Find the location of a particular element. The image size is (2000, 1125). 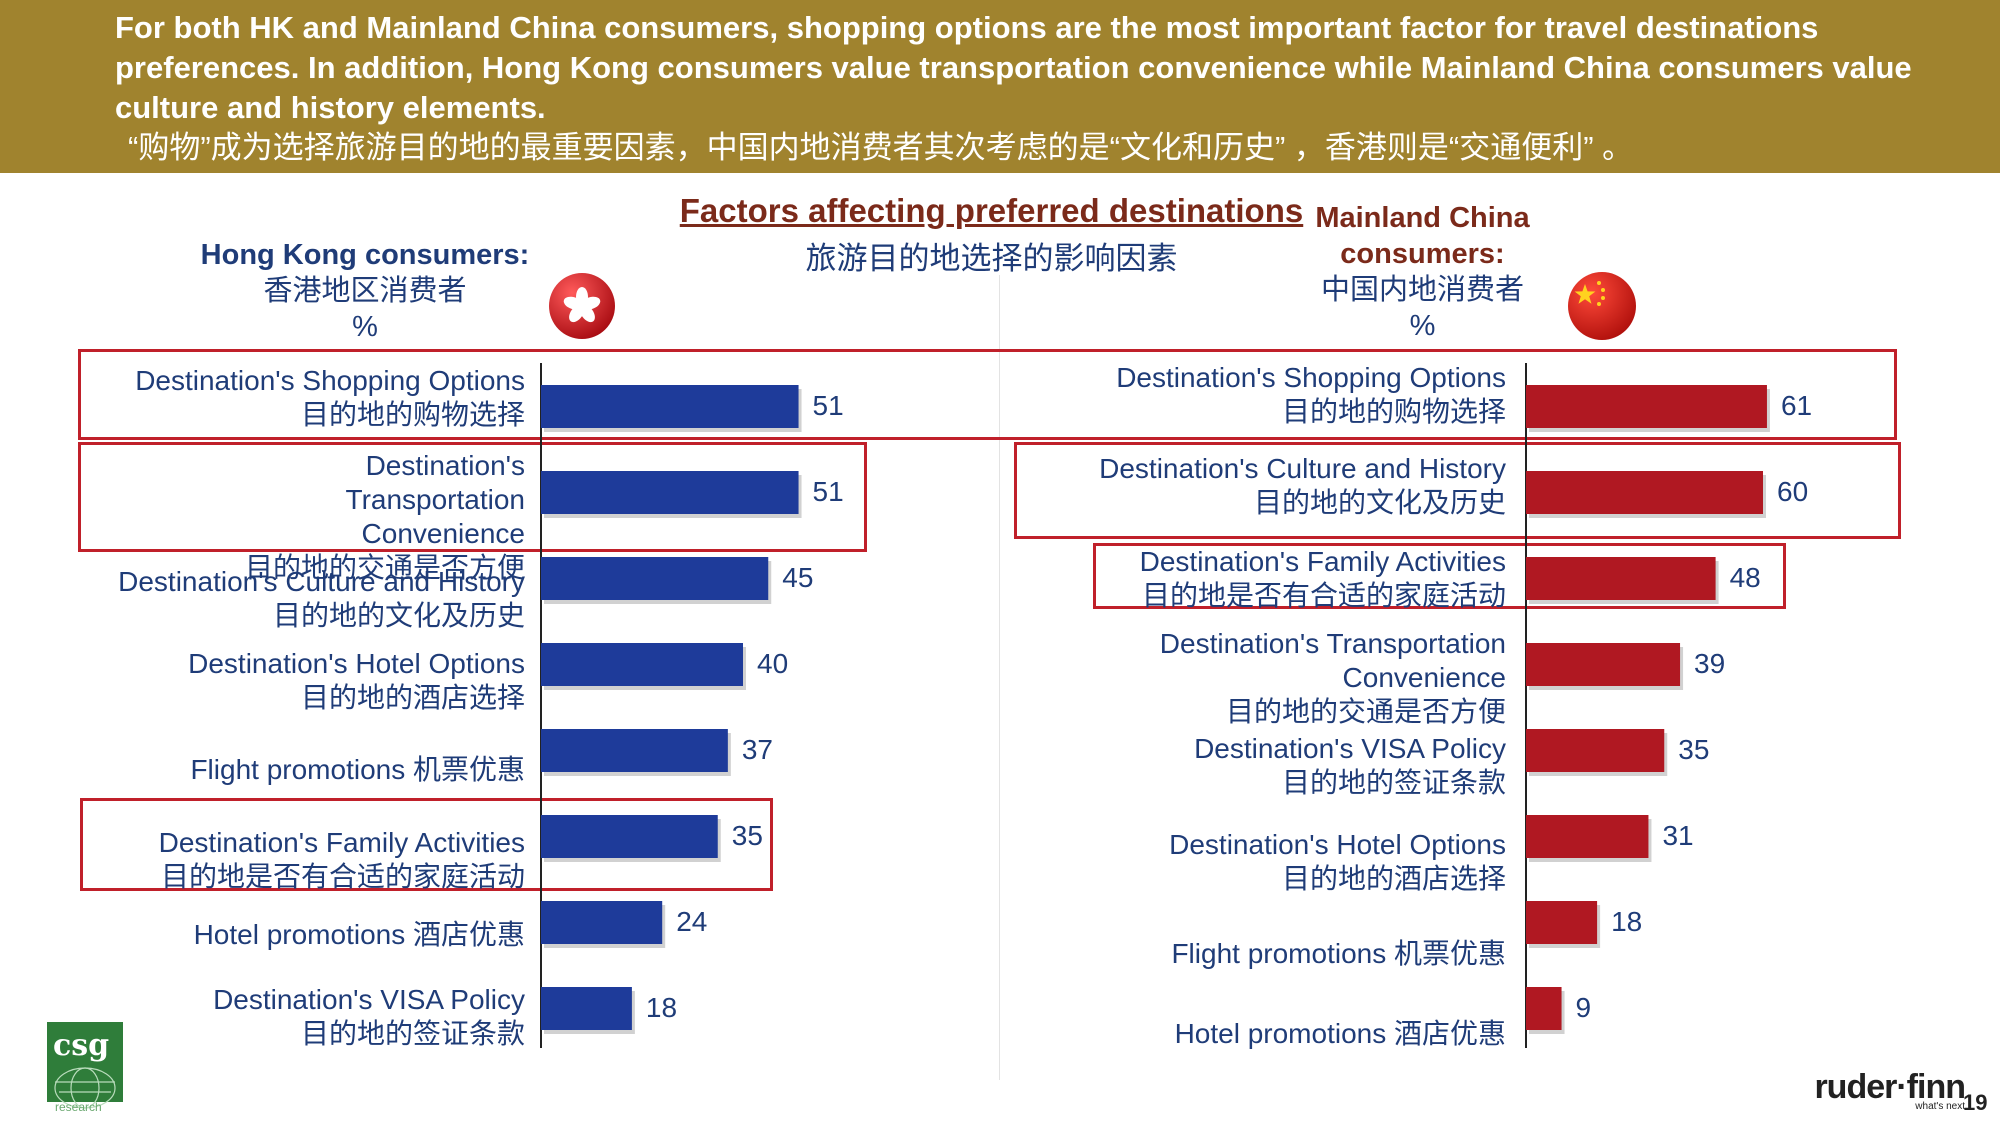

hk-bar-value: 24 is located at coordinates (691, 921).